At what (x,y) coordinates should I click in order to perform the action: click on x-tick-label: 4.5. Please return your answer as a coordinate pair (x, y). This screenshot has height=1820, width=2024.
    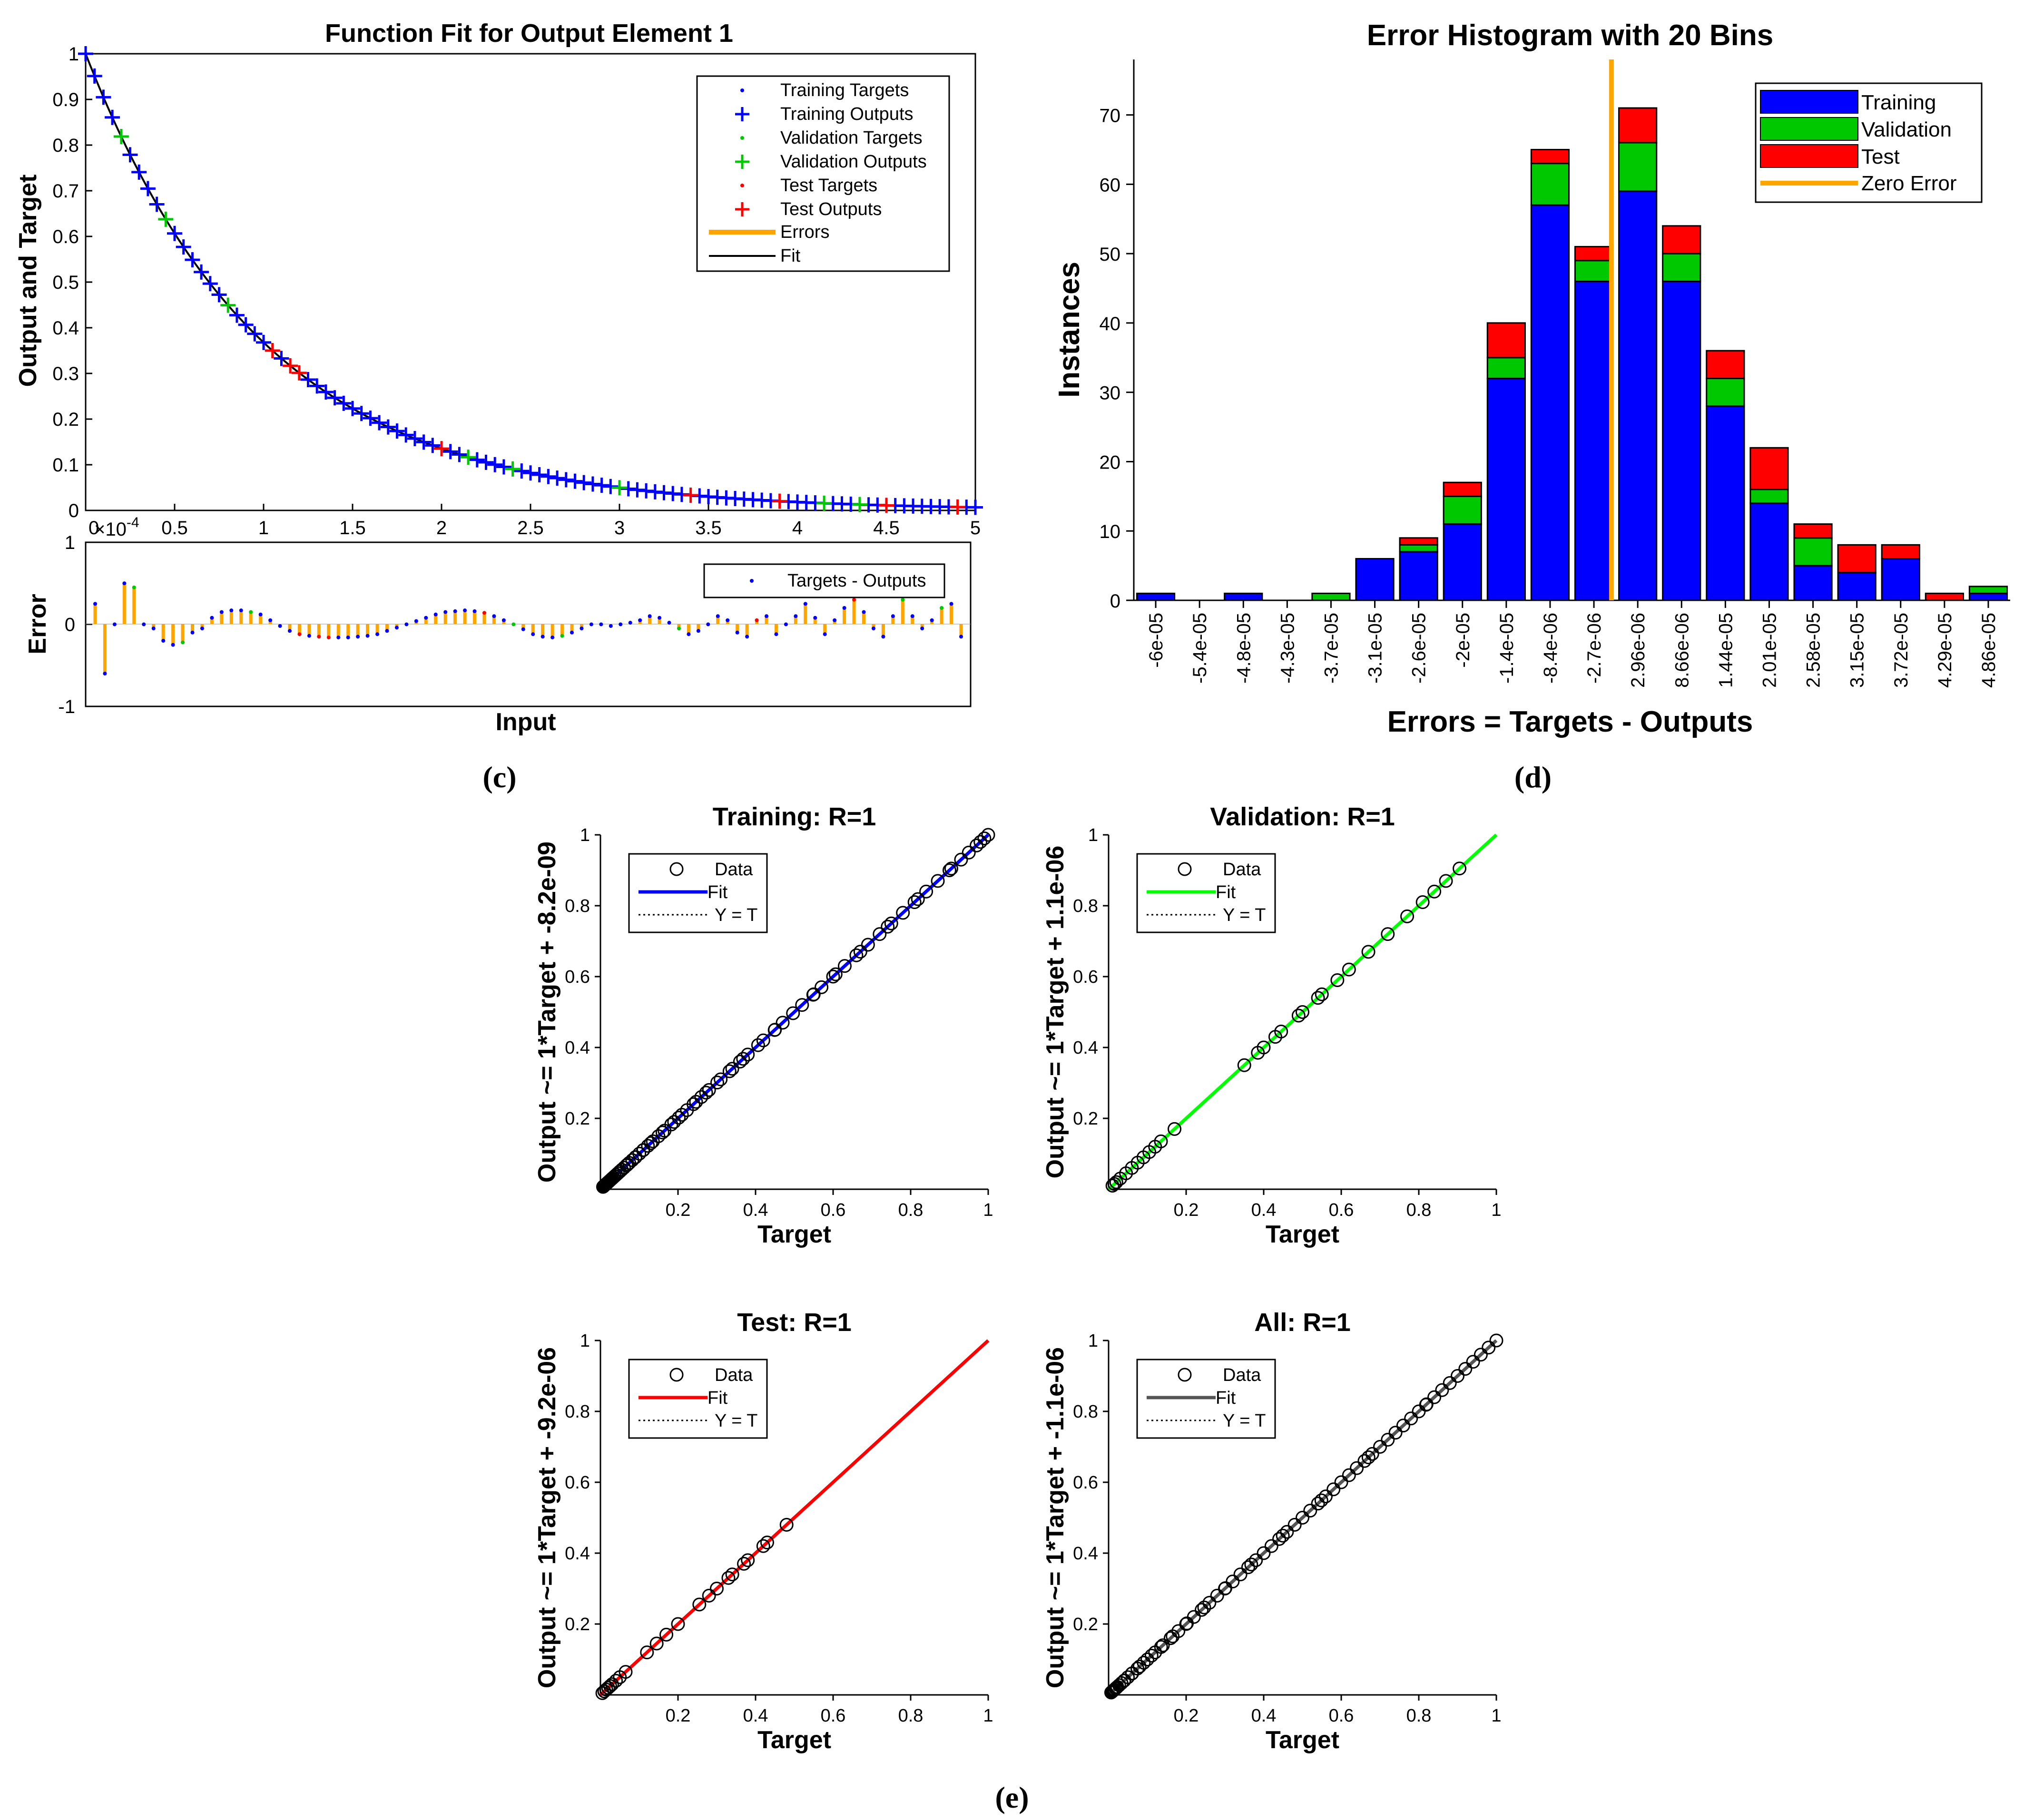
    Looking at the image, I should click on (887, 528).